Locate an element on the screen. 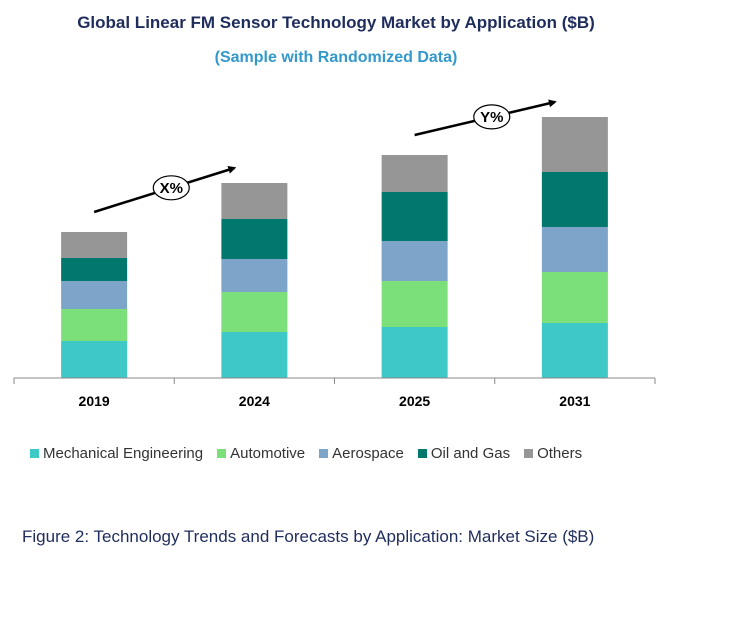 The width and height of the screenshot is (741, 621). legend-label: Aerospace is located at coordinates (368, 453).